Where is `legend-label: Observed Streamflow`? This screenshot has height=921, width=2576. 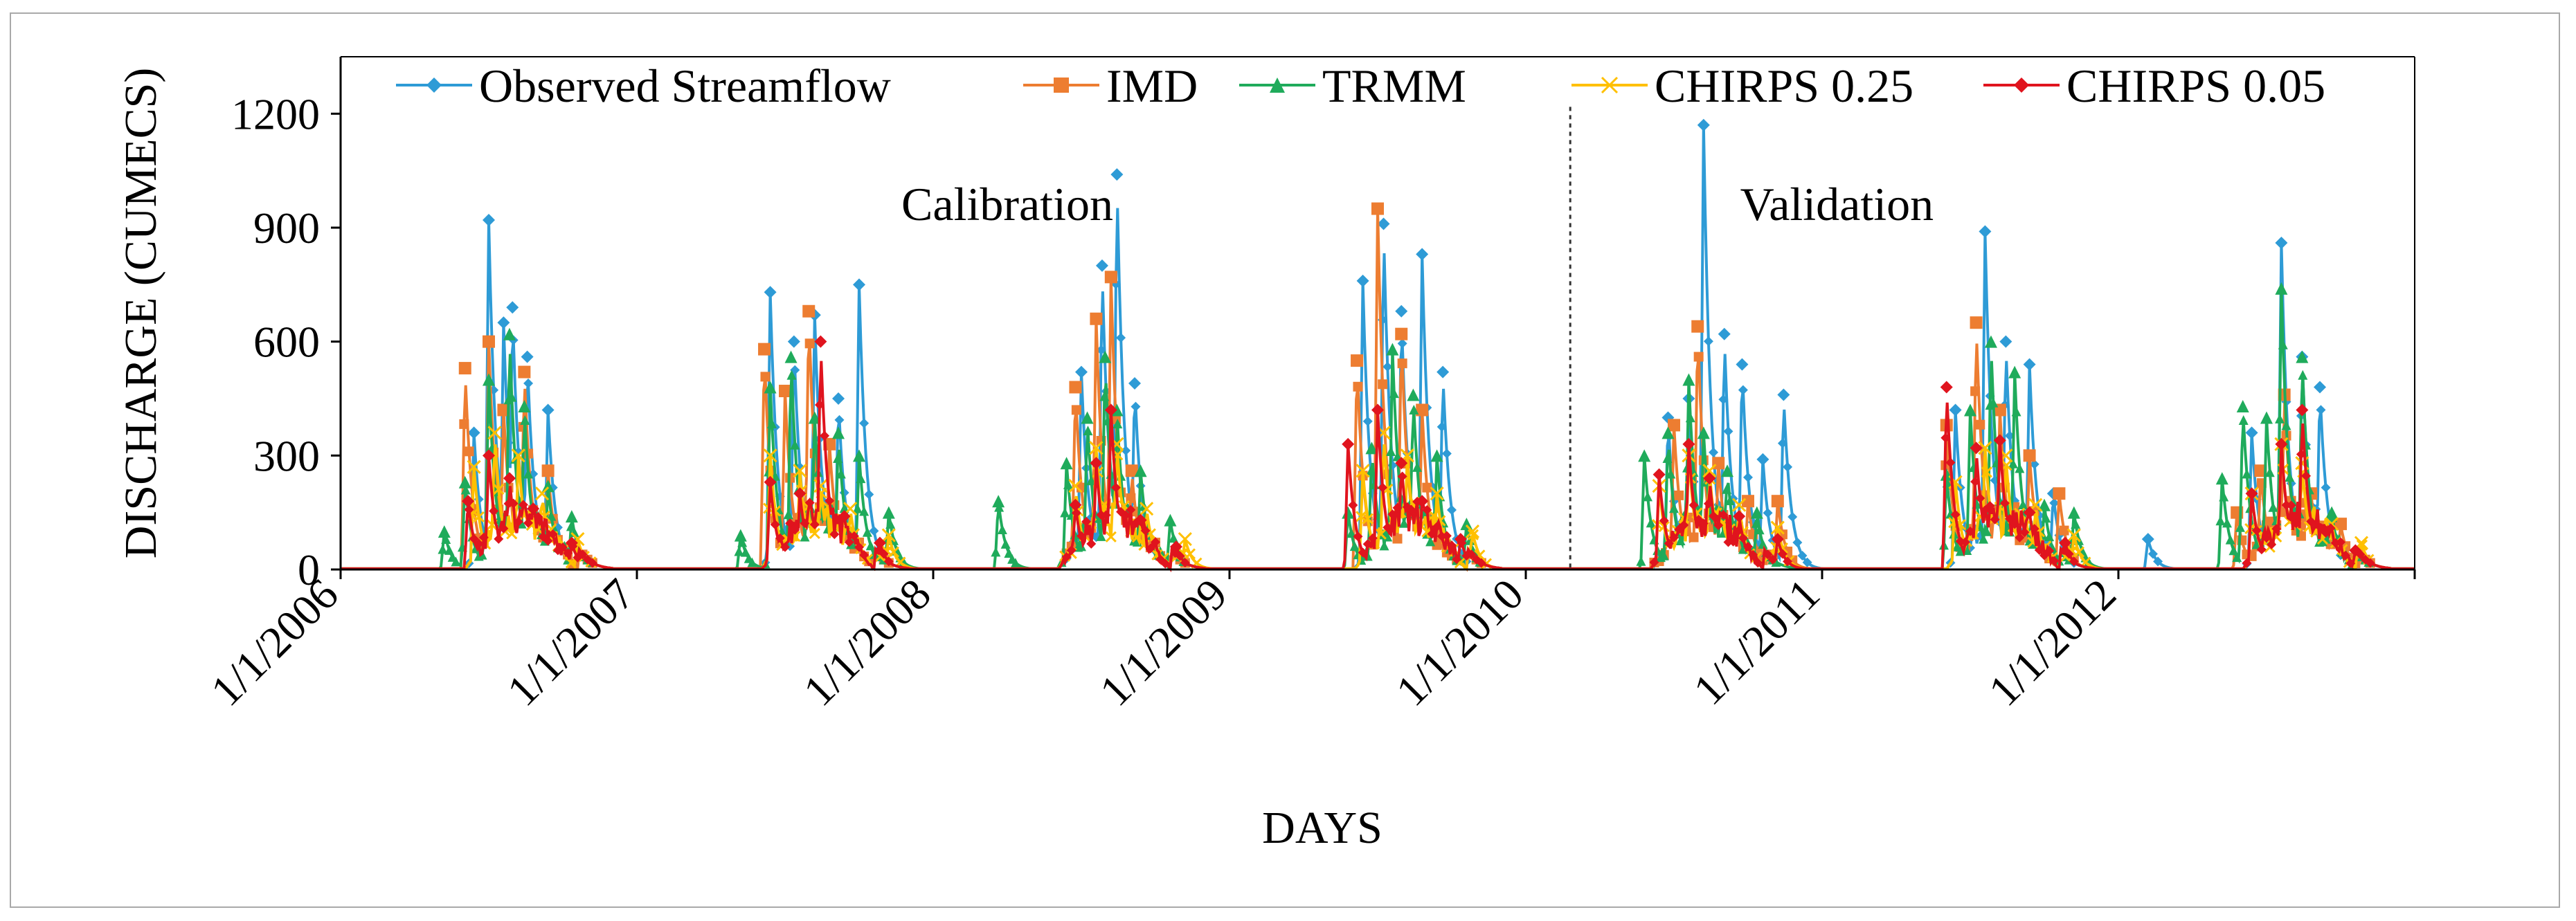
legend-label: Observed Streamflow is located at coordinates (685, 86).